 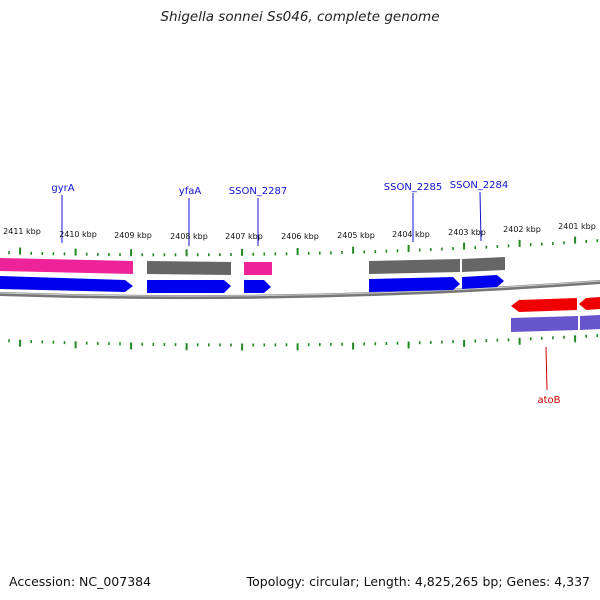 I want to click on lower-ruler, so click(x=303, y=342).